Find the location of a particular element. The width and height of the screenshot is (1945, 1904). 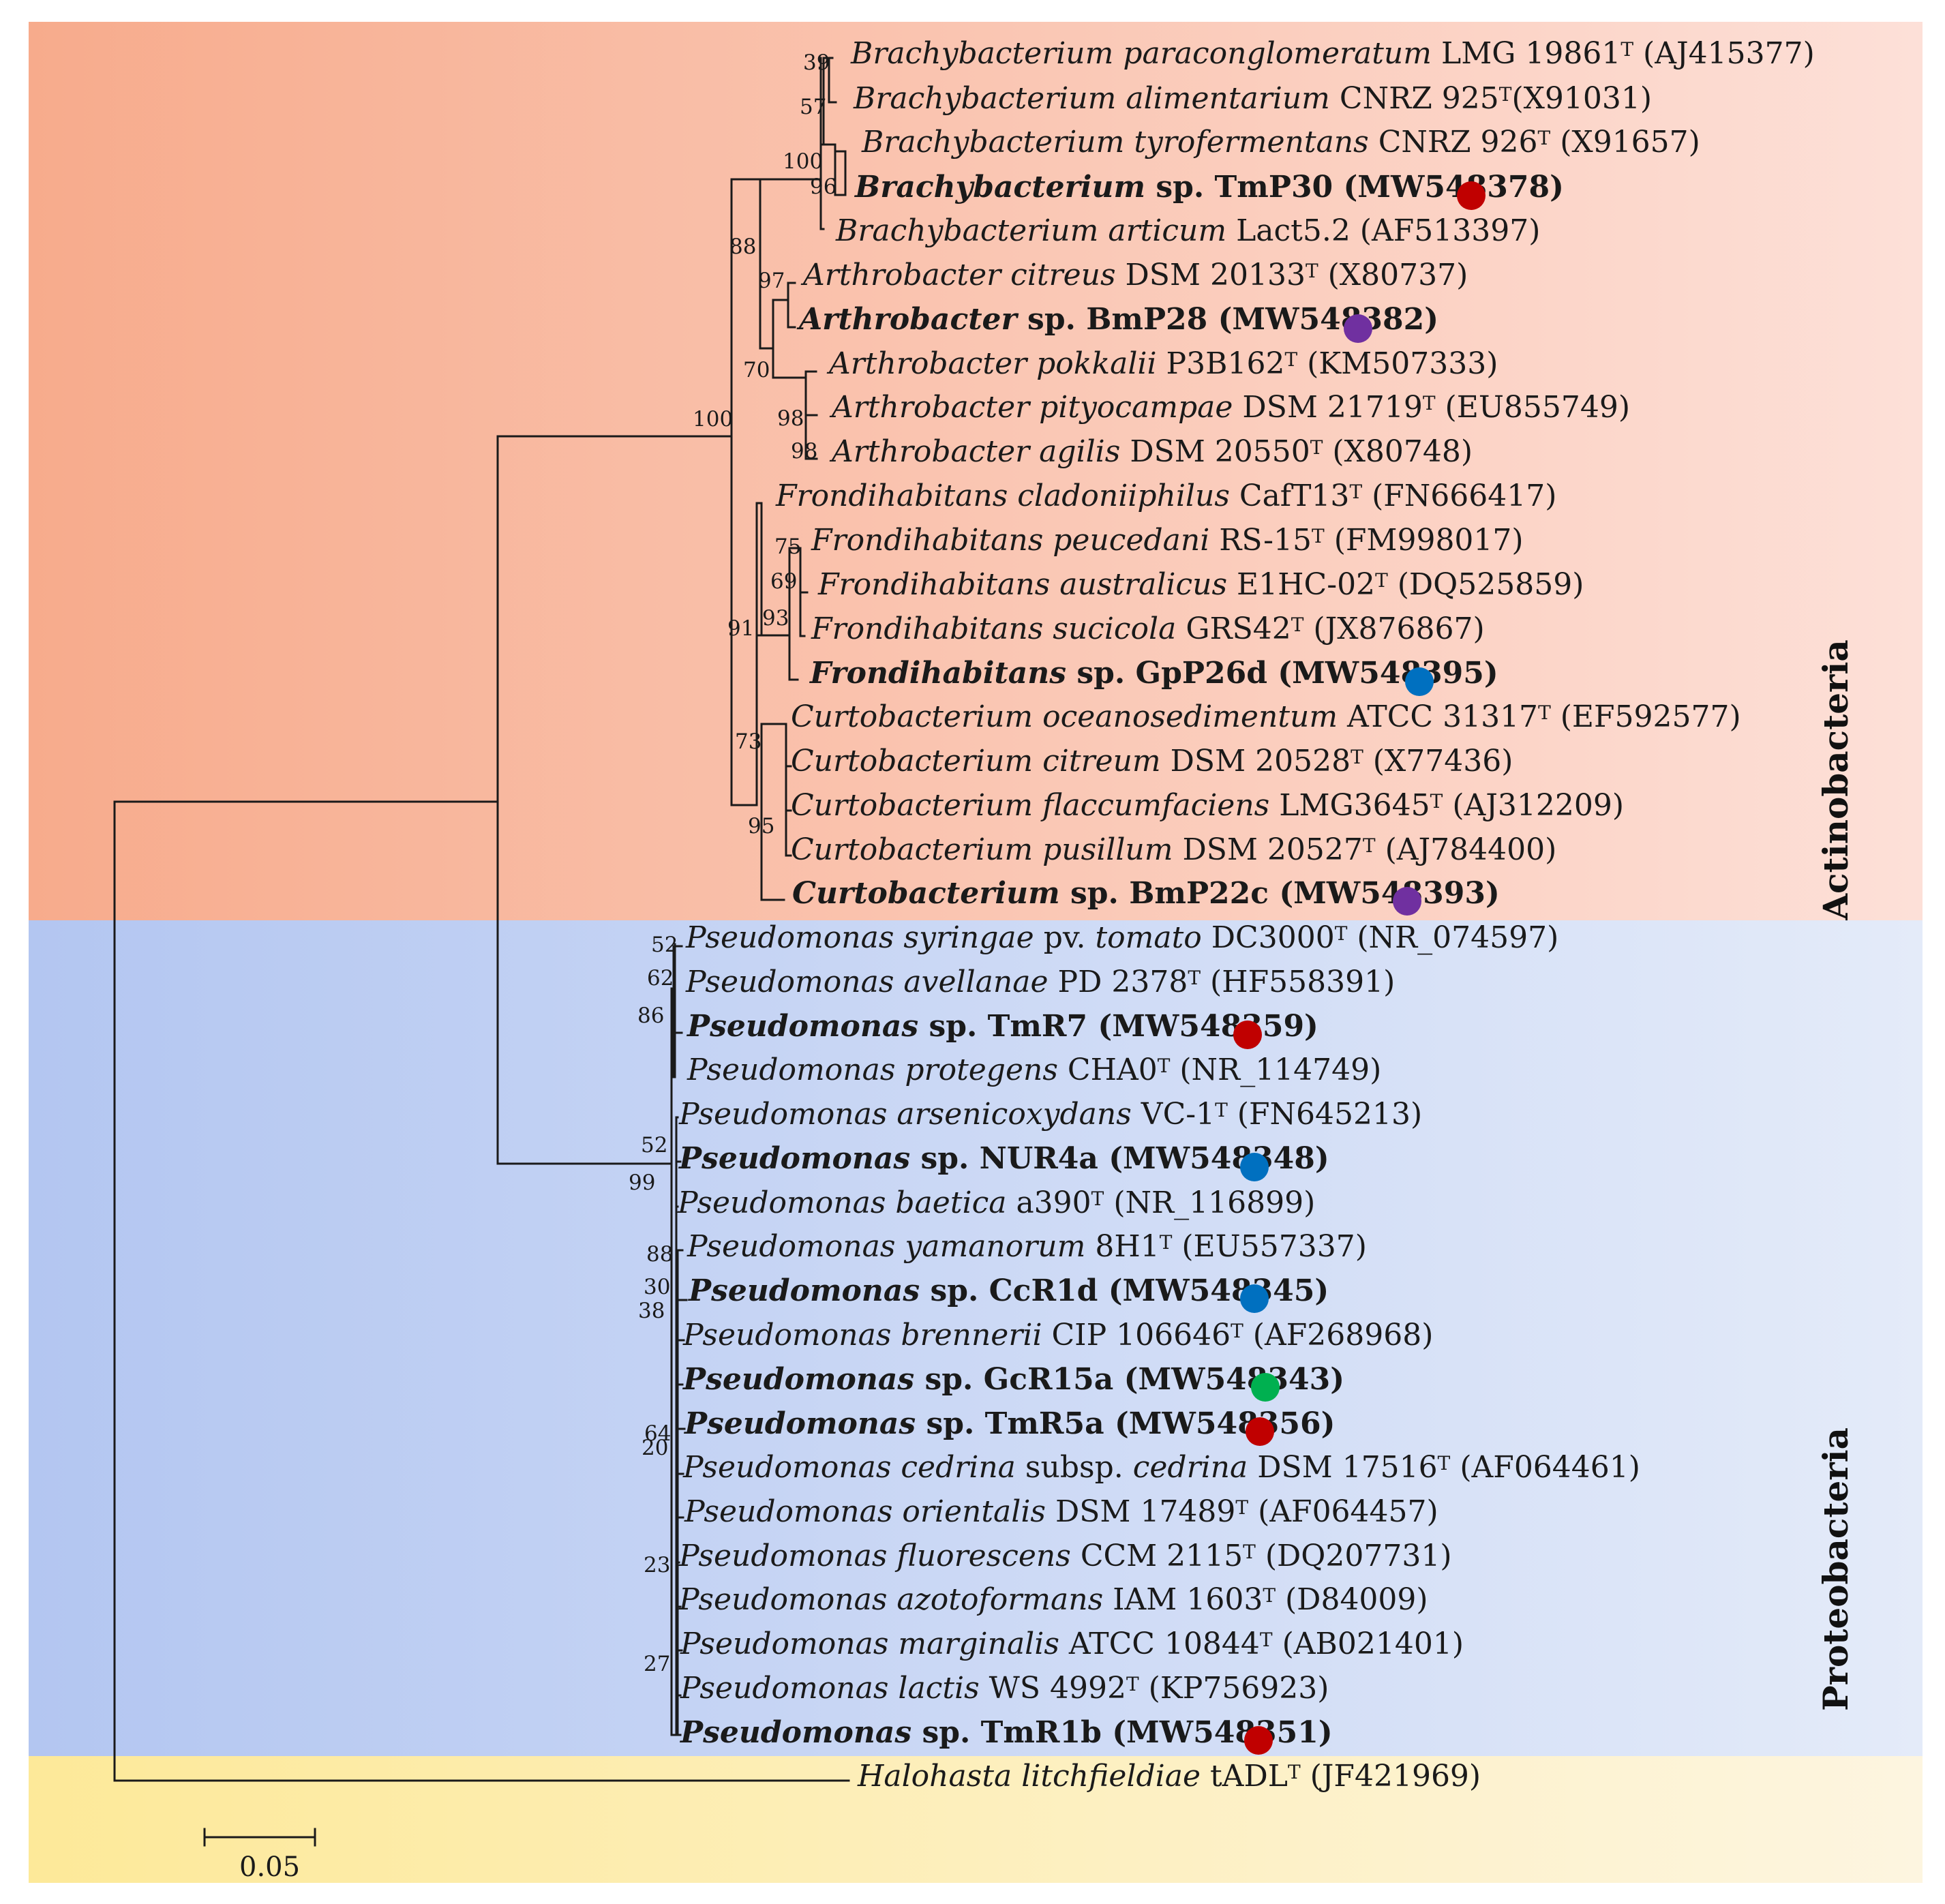

taxon-label-part: tADL is located at coordinates (1244, 1776).